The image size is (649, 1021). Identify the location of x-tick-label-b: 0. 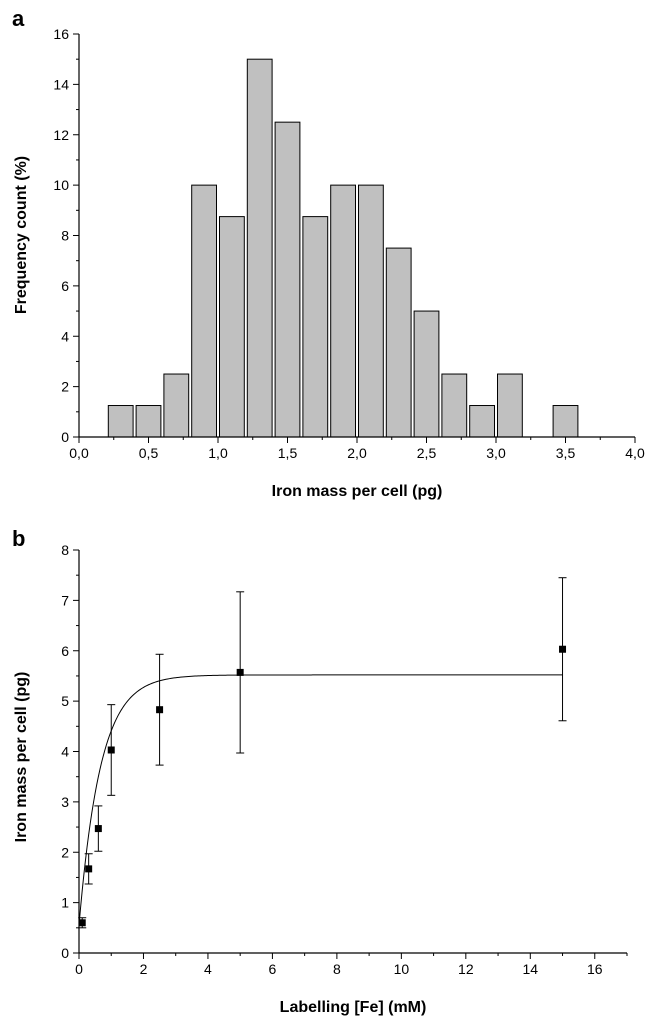
(79, 969).